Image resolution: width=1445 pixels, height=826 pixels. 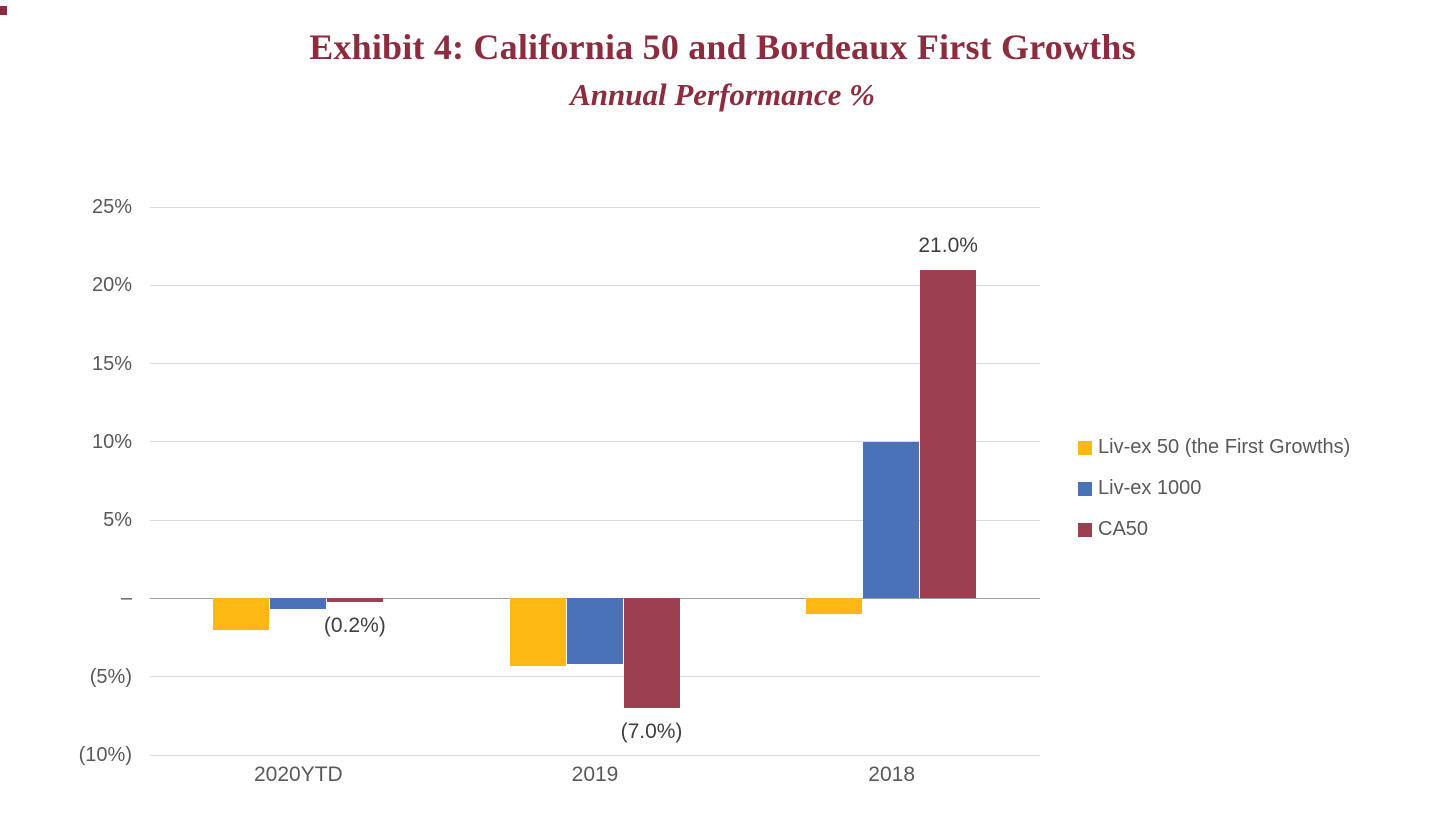 What do you see at coordinates (117, 520) in the screenshot?
I see `y-axis-tick-label: 5%` at bounding box center [117, 520].